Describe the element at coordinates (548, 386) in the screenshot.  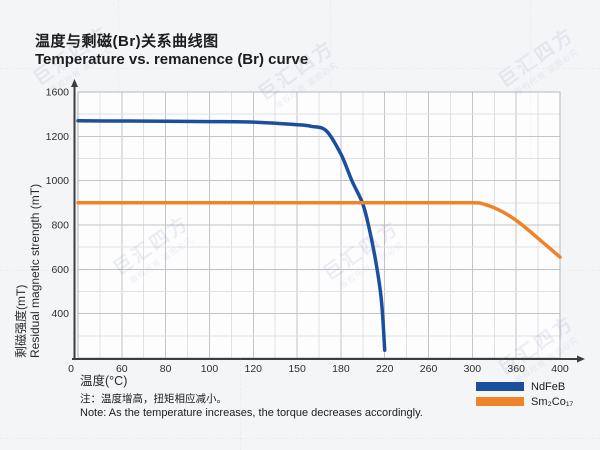
I see `legend-label-ndfeb: NdFeB` at that location.